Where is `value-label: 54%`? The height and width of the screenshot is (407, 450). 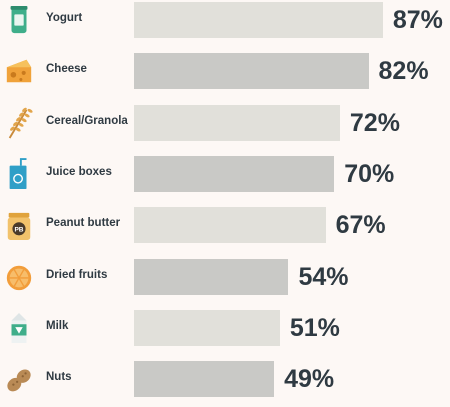 value-label: 54% is located at coordinates (323, 276).